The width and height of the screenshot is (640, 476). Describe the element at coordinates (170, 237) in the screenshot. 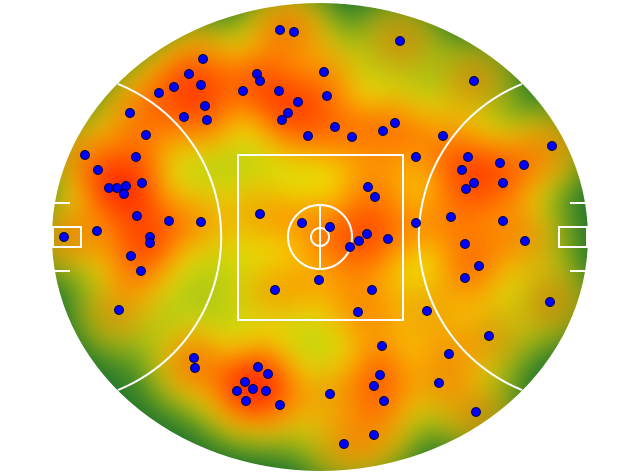

I see `left-arc` at that location.